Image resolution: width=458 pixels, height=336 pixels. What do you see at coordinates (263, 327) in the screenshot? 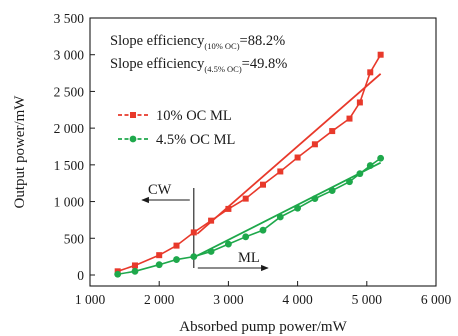
I see `x-axis-title: Absorbed pump power/mW` at bounding box center [263, 327].